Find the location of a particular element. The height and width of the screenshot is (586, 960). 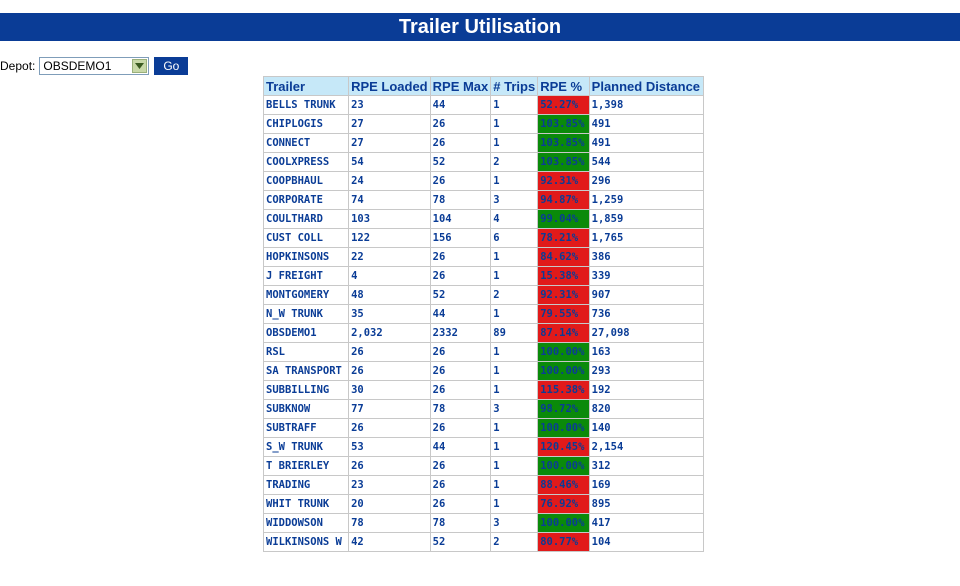

table-row: J FREIGHT 4 26 1 15.38% 339 is located at coordinates (483, 276).